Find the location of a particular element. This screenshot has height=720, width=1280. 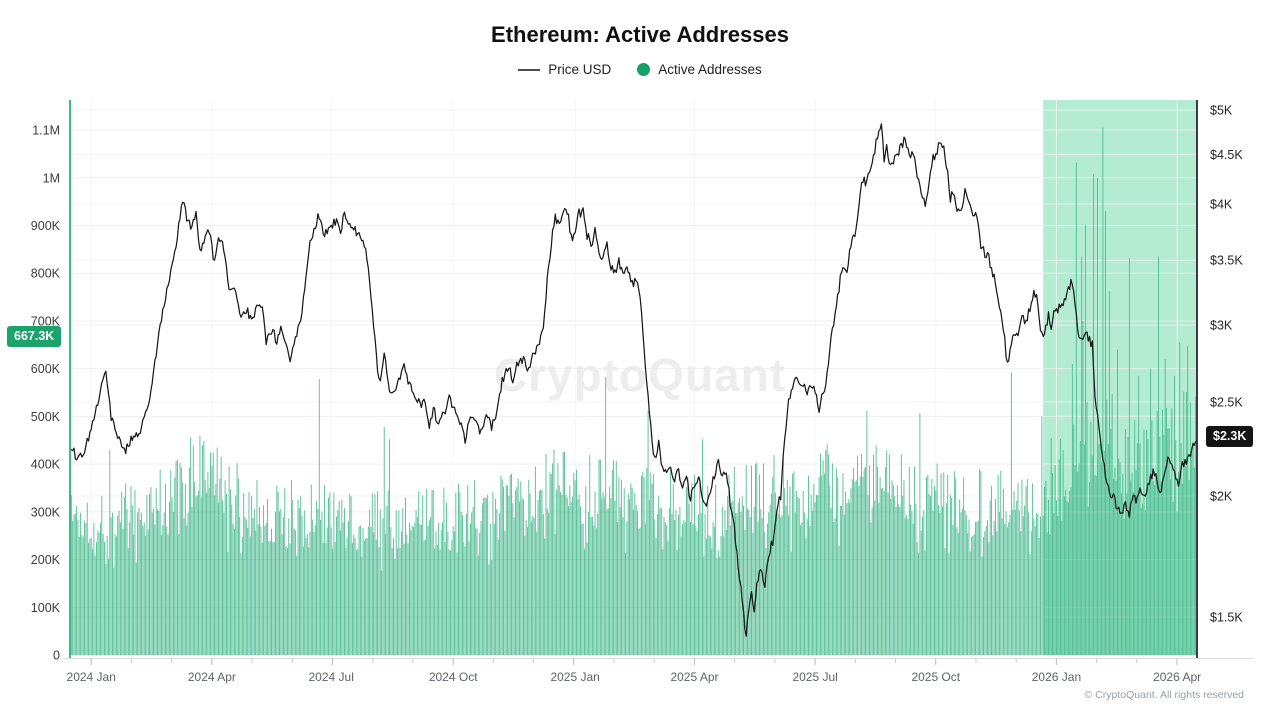

svg-text: 2024 Oct is located at coordinates (453, 677).